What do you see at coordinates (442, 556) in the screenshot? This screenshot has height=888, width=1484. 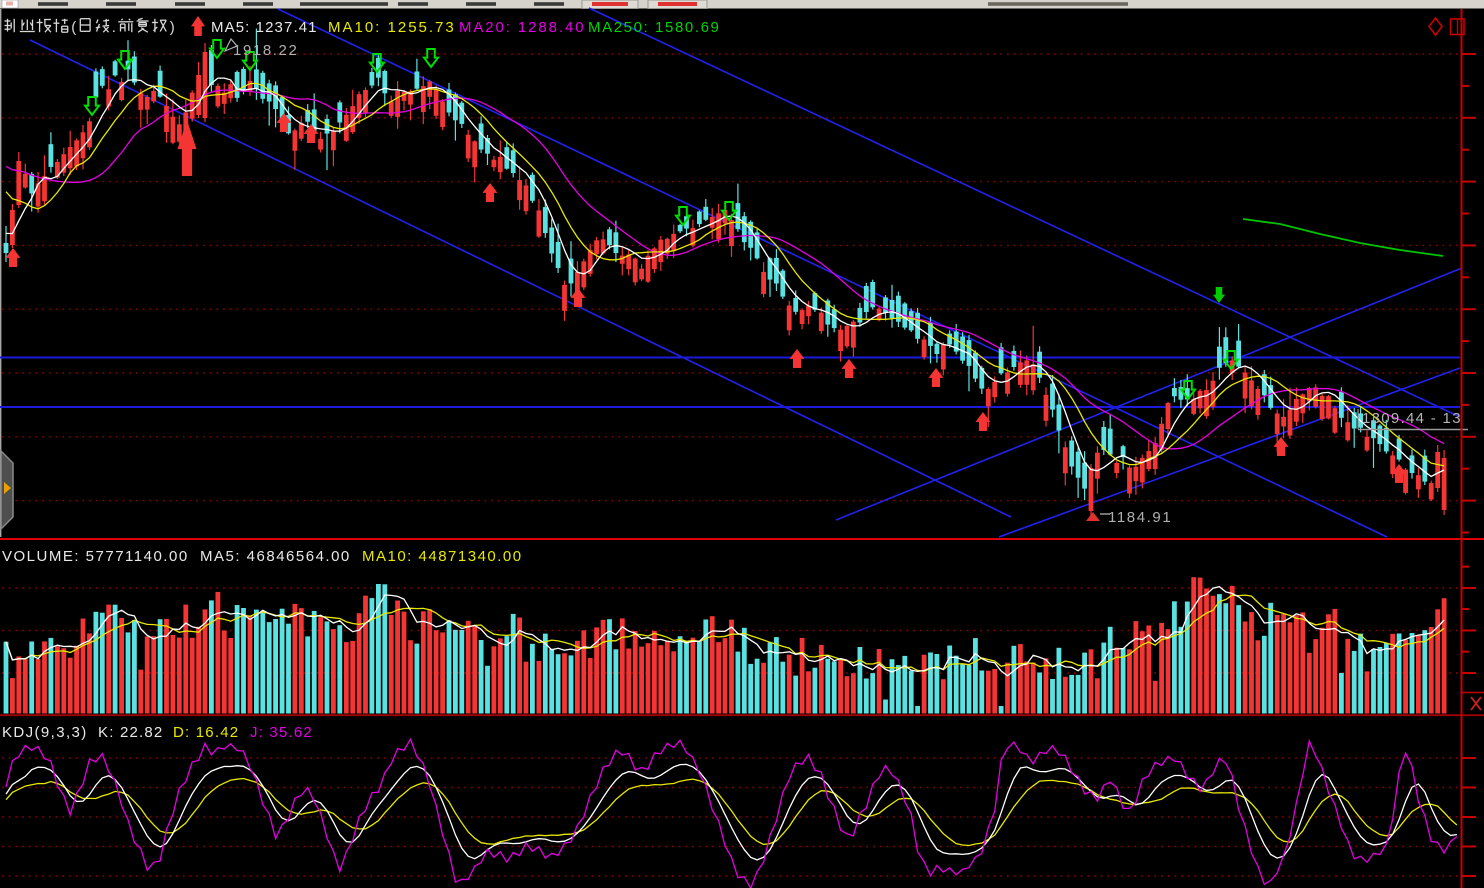 I see `svg-text: MA10: 44871340.00` at bounding box center [442, 556].